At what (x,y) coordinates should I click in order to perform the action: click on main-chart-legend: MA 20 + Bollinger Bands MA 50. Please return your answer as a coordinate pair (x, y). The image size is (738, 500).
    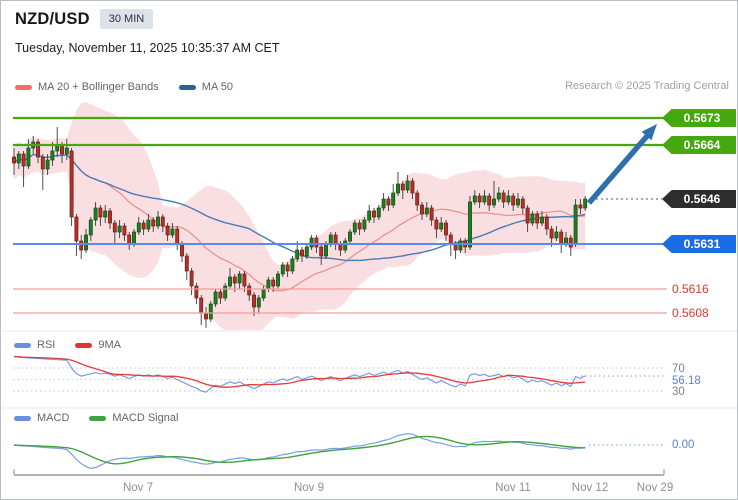
    Looking at the image, I should click on (131, 87).